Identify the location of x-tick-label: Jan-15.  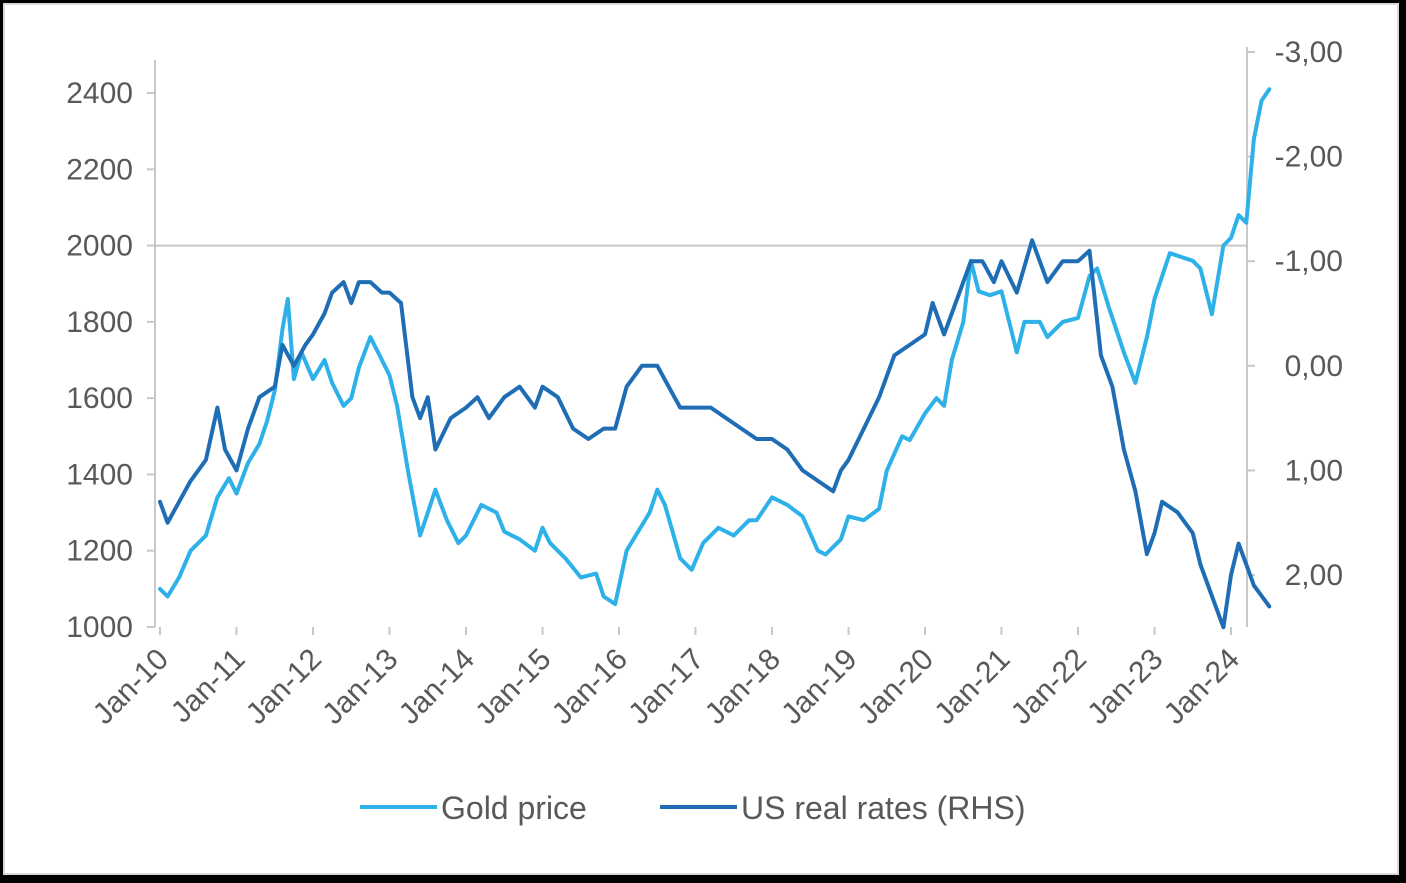
(513, 687).